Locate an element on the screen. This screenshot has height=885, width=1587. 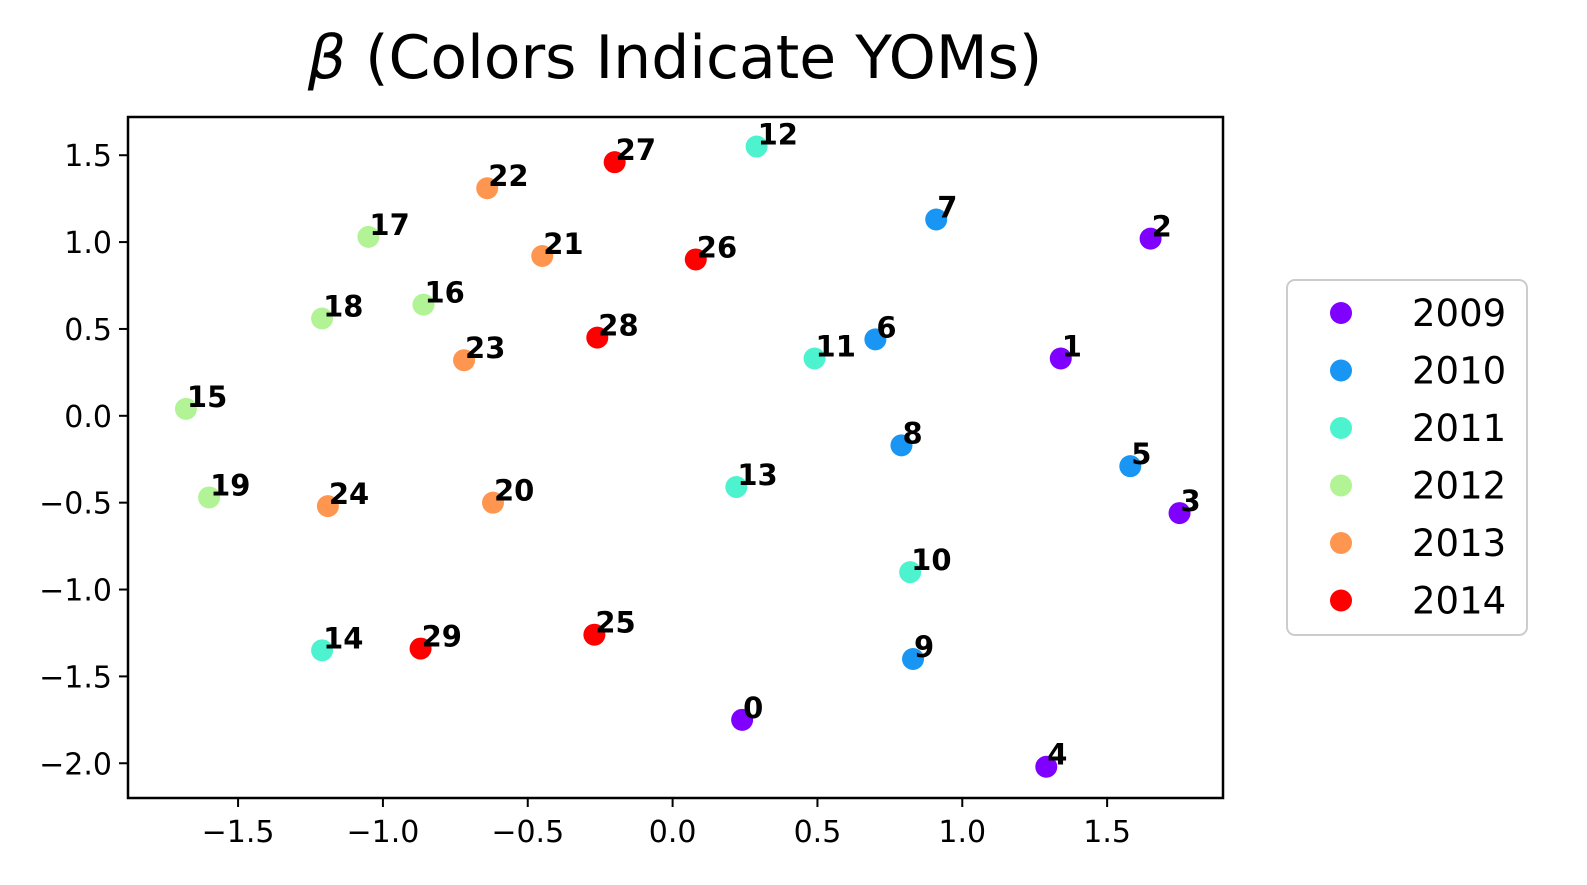
point-label: 0 is located at coordinates (753, 708).